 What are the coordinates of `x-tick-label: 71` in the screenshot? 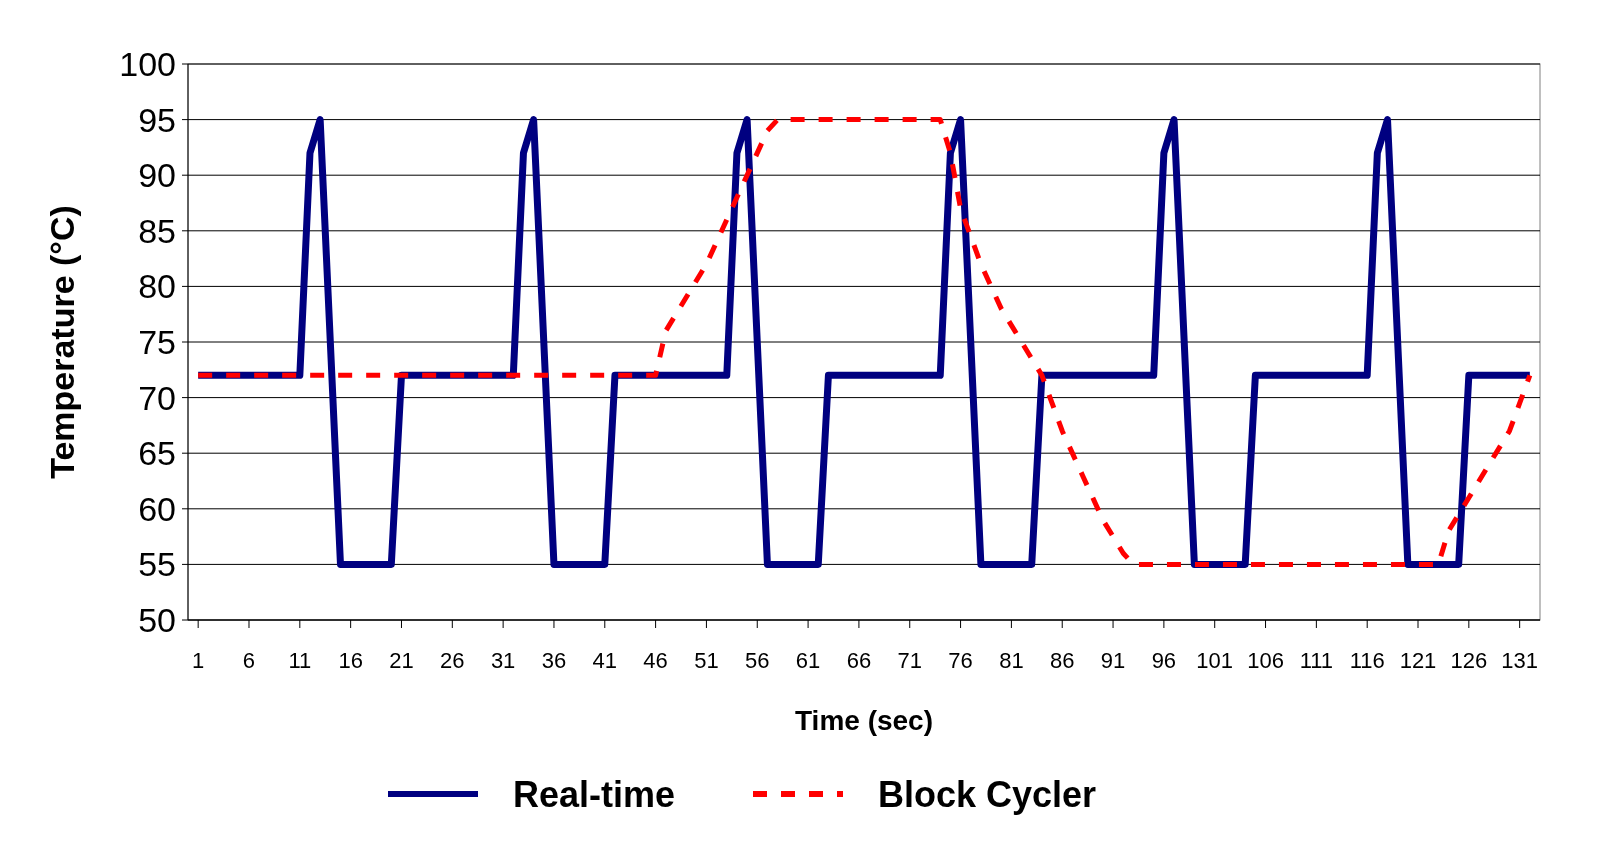 It's located at (909, 660).